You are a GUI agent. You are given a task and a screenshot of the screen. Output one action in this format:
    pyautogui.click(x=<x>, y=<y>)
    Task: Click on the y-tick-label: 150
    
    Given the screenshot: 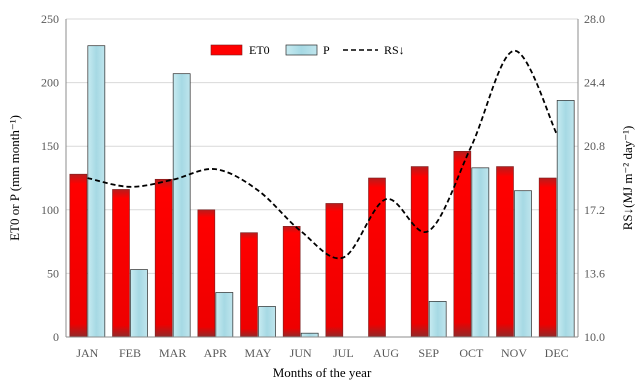 What is the action you would take?
    pyautogui.click(x=50, y=146)
    